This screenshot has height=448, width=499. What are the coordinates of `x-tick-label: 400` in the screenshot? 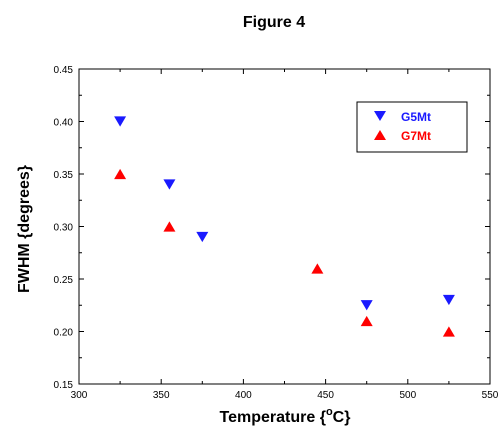 It's located at (243, 395).